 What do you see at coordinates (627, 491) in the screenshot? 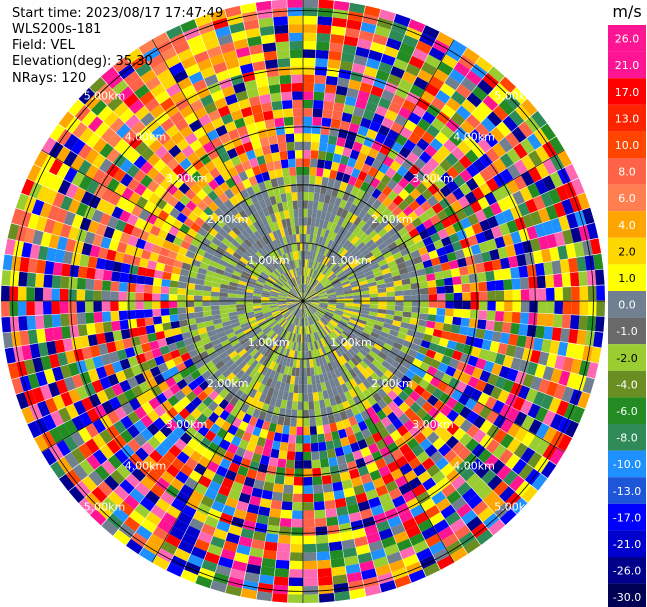
I see `colorbar-tick-label: -13.0` at bounding box center [627, 491].